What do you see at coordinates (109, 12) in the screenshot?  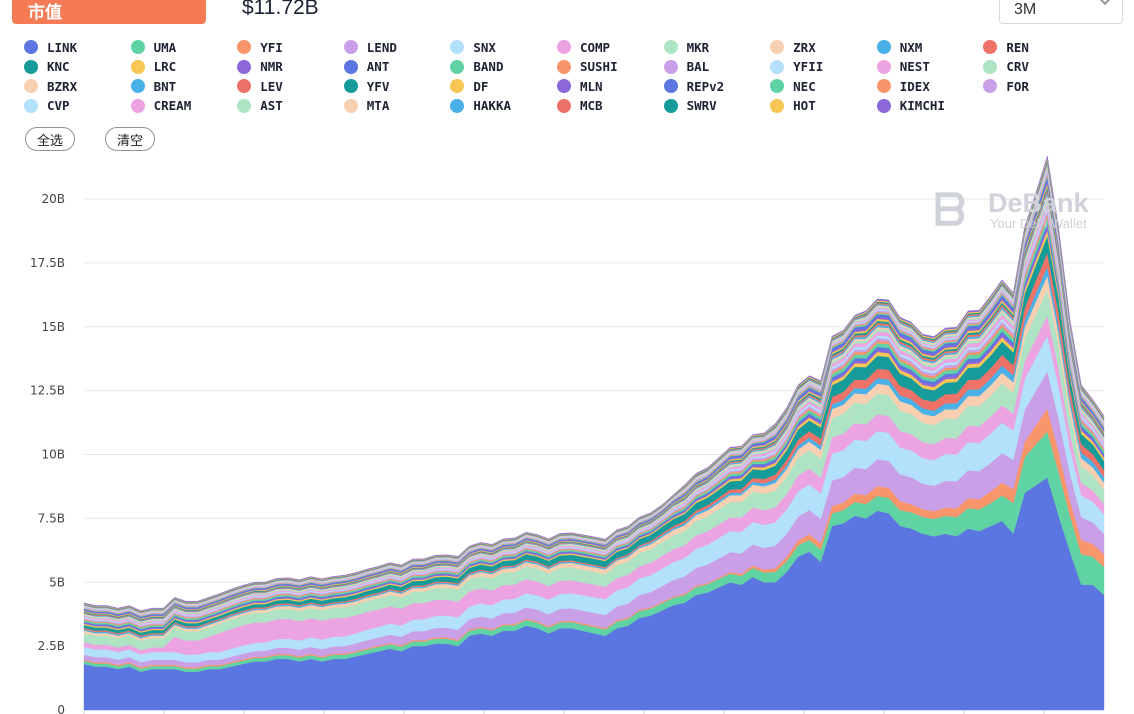 I see `market-cap-tab: 市值` at bounding box center [109, 12].